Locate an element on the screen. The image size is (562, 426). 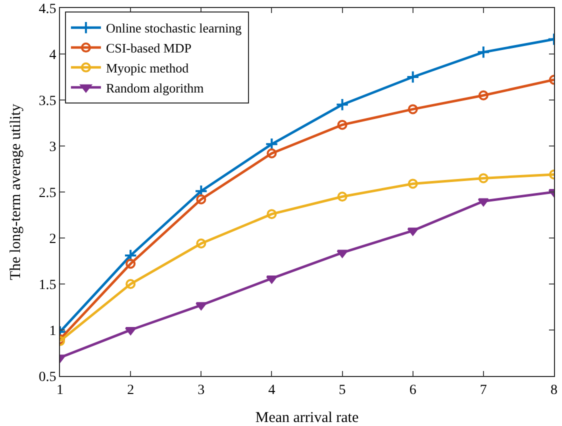
x-axis-title: Mean arrival rate is located at coordinates (307, 418).